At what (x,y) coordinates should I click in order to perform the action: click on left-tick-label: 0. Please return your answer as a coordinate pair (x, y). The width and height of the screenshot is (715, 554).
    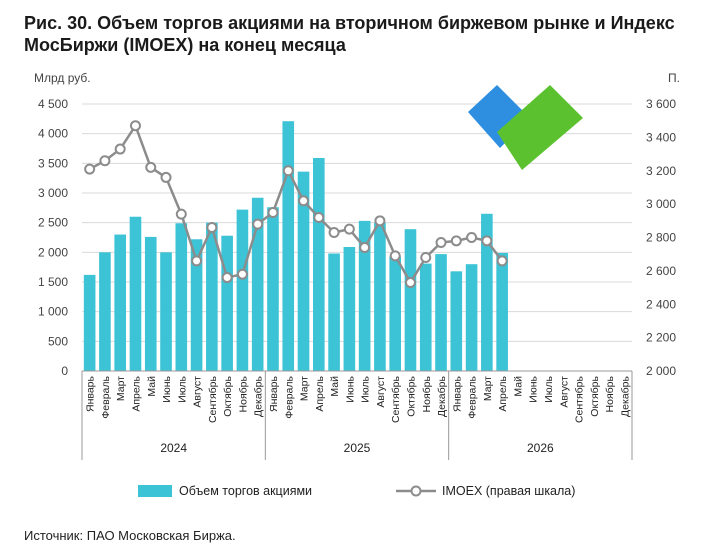
    Looking at the image, I should click on (64, 371).